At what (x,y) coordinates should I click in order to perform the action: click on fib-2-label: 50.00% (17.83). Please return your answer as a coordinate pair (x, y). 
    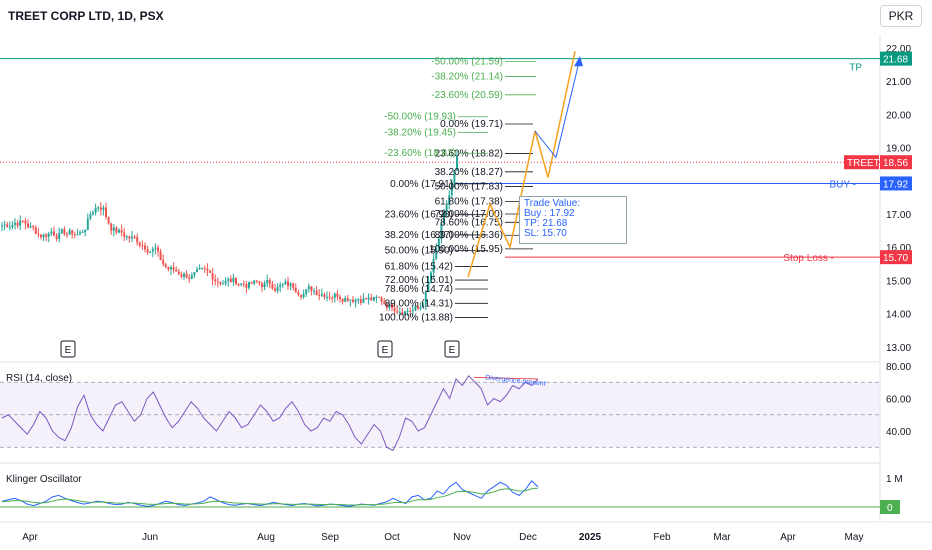
    Looking at the image, I should click on (469, 186).